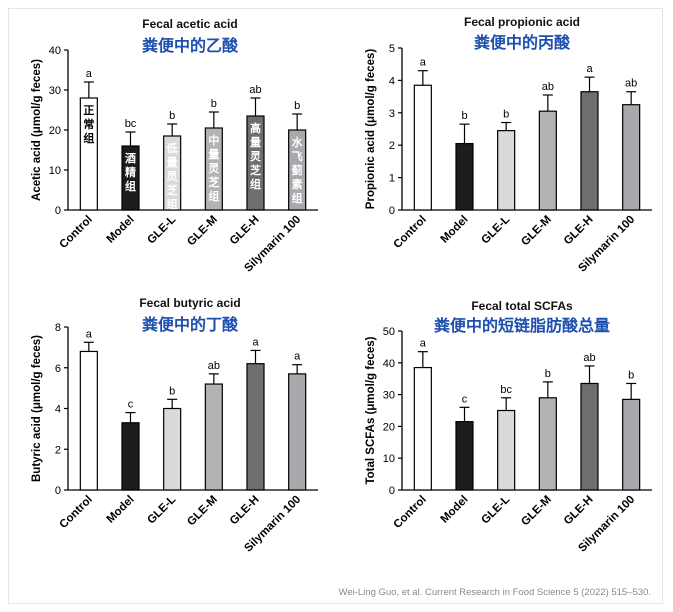 This screenshot has width=673, height=612. I want to click on chart1-bar-label: 飞, so click(297, 156).